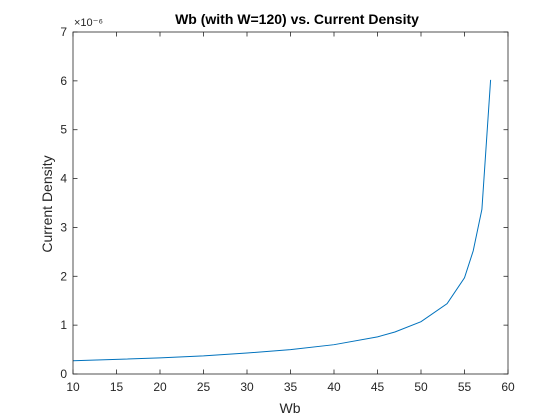 Image resolution: width=560 pixels, height=420 pixels. Describe the element at coordinates (63, 374) in the screenshot. I see `y-tick-label: 0` at that location.